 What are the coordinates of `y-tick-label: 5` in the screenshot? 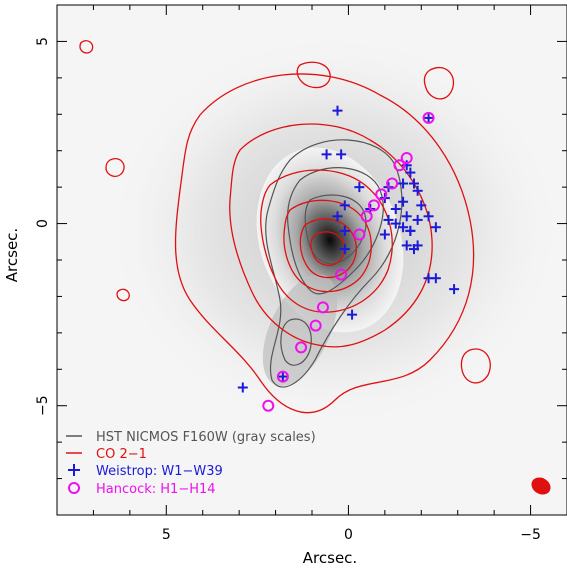 It's located at (43, 41).